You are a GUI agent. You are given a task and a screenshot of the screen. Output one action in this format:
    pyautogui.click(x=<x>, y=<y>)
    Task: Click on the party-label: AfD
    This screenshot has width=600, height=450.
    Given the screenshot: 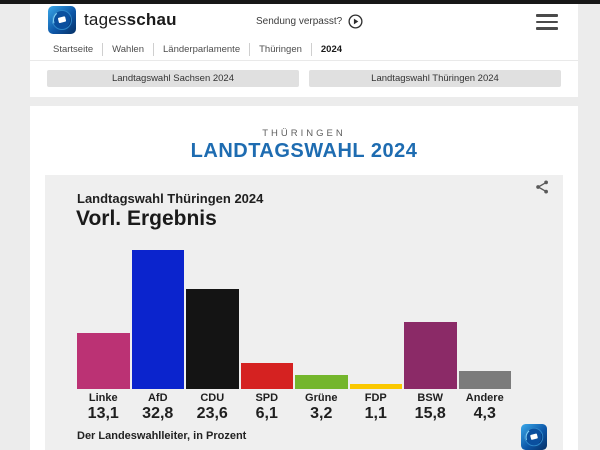 What is the action you would take?
    pyautogui.click(x=157, y=398)
    